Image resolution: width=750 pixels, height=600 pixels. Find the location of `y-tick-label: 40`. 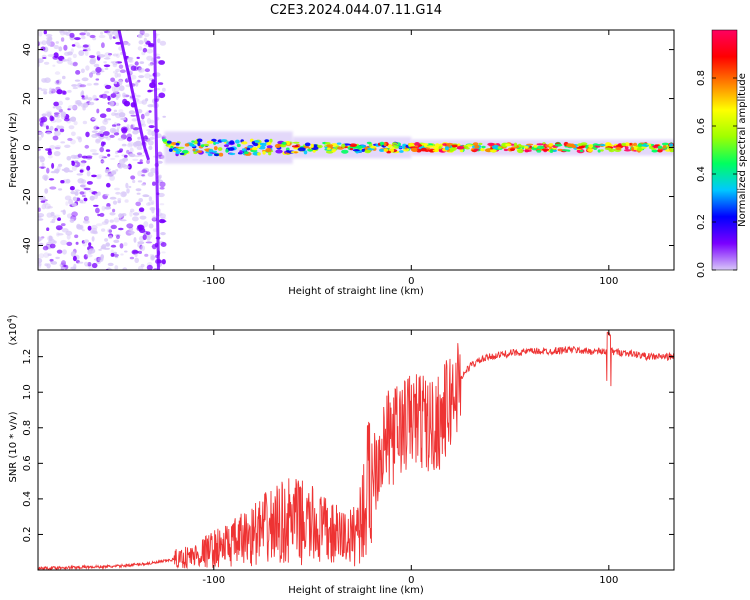

y-tick-label: 40 is located at coordinates (27, 49).